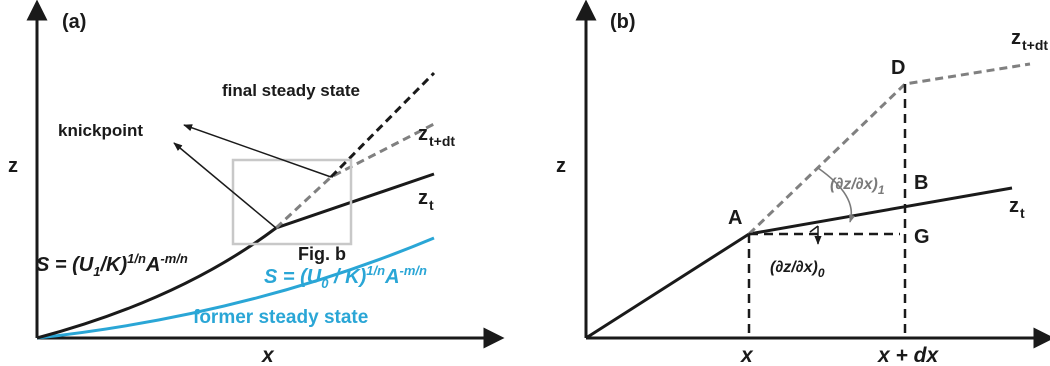  I want to click on panel-a-x-axis-label: x, so click(268, 355).